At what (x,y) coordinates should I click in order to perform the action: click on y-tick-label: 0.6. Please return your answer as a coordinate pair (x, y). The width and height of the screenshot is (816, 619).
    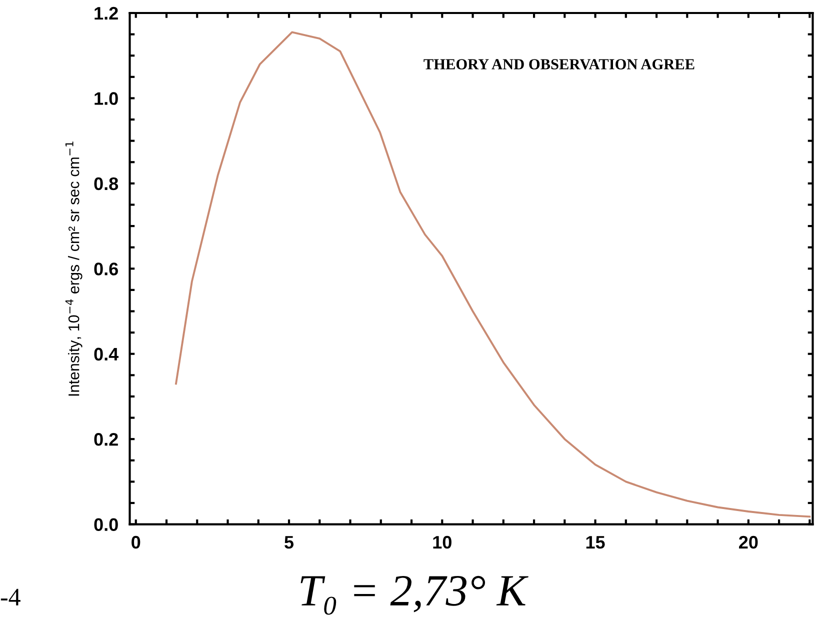
    Looking at the image, I should click on (106, 269).